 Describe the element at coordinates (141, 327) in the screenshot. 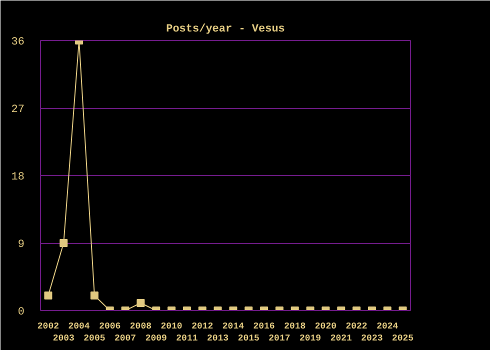

I see `x-tick-label: 2008` at that location.